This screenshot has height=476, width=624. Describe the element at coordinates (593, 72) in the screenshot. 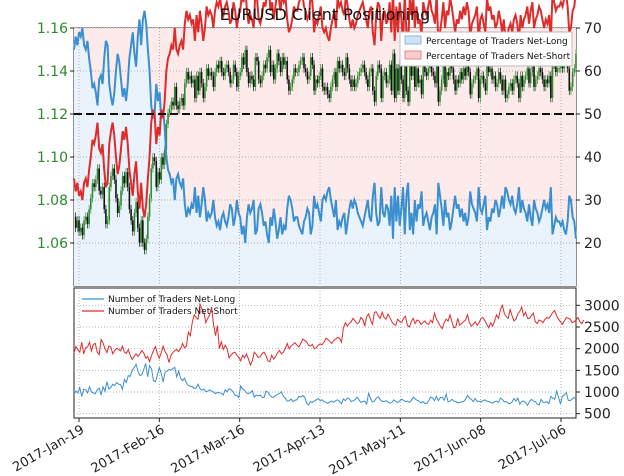

I see `right-tick-label: 60` at that location.